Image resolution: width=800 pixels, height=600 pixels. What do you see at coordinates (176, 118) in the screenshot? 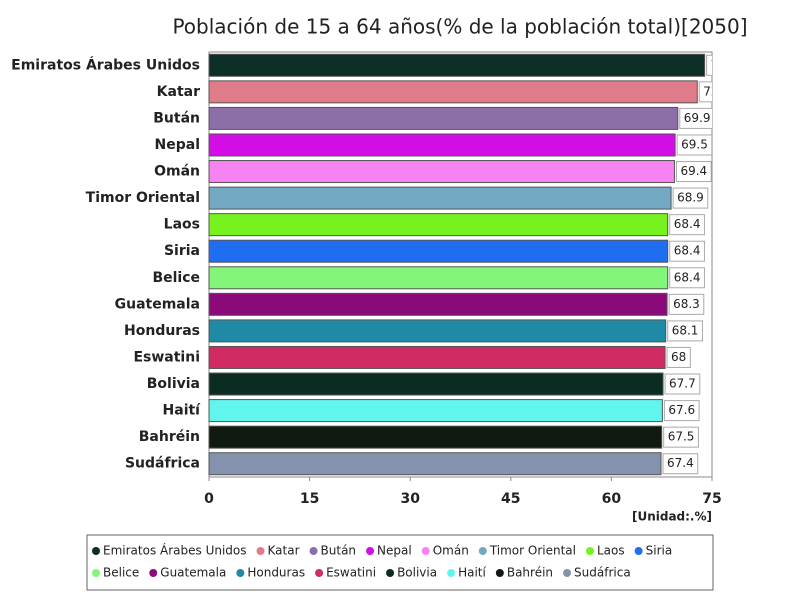
I see `y-tick-label: Bután` at bounding box center [176, 118].